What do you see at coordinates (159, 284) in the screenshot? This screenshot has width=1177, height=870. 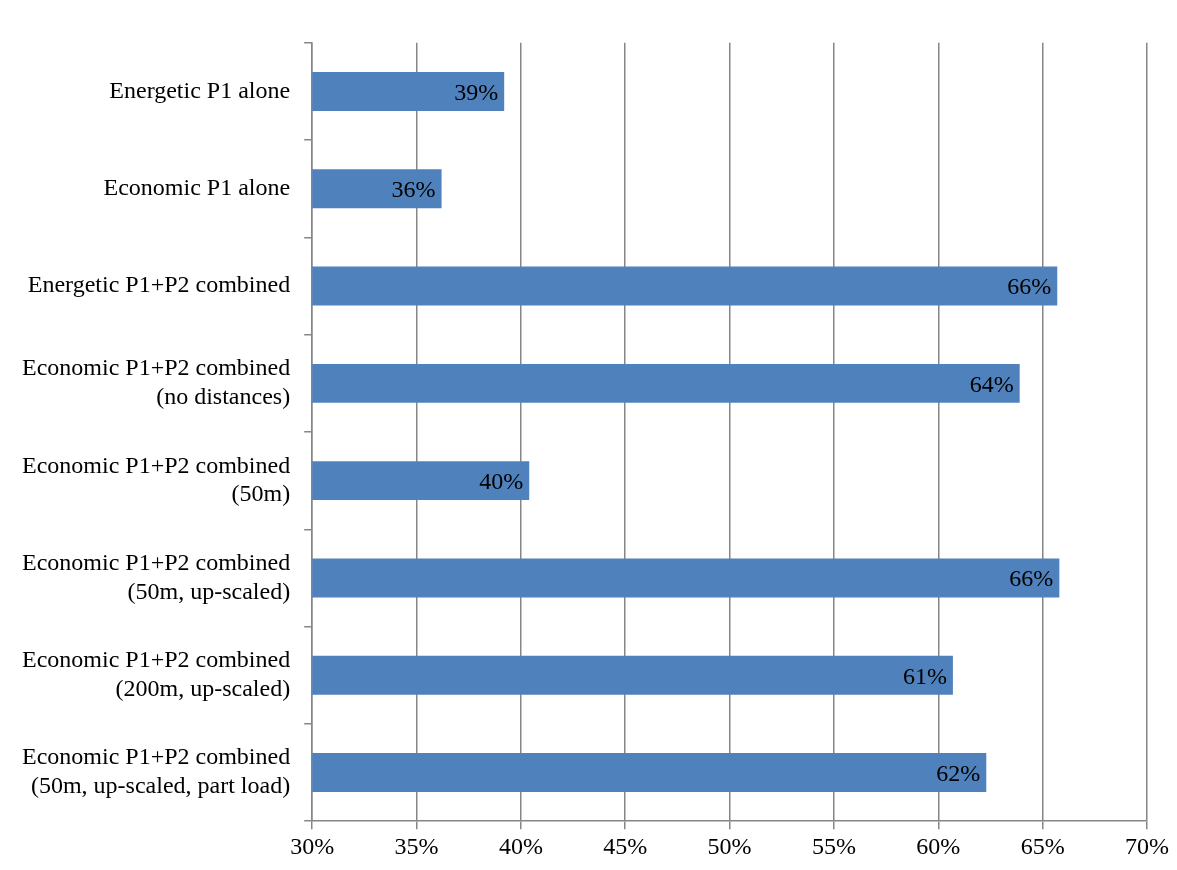 I see `y-tick-label: Energetic P1+P2 combined` at bounding box center [159, 284].